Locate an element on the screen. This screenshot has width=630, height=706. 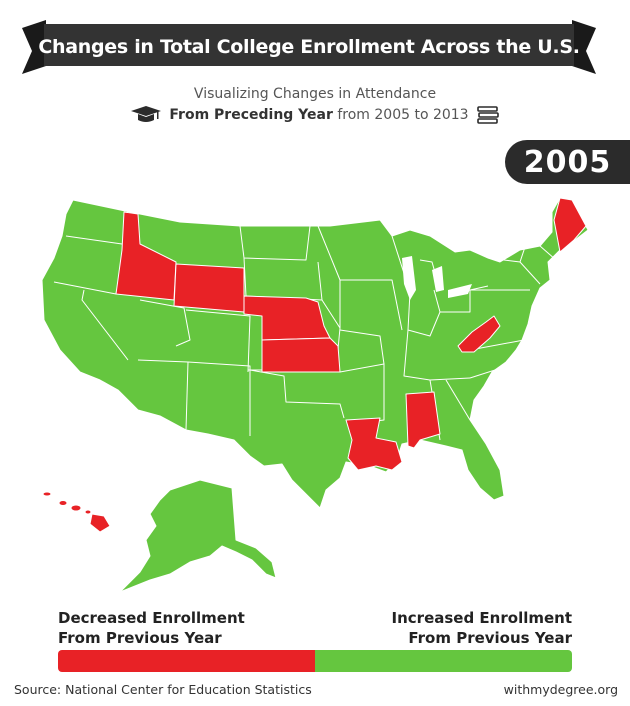
state-hawaii is located at coordinates (76, 512).